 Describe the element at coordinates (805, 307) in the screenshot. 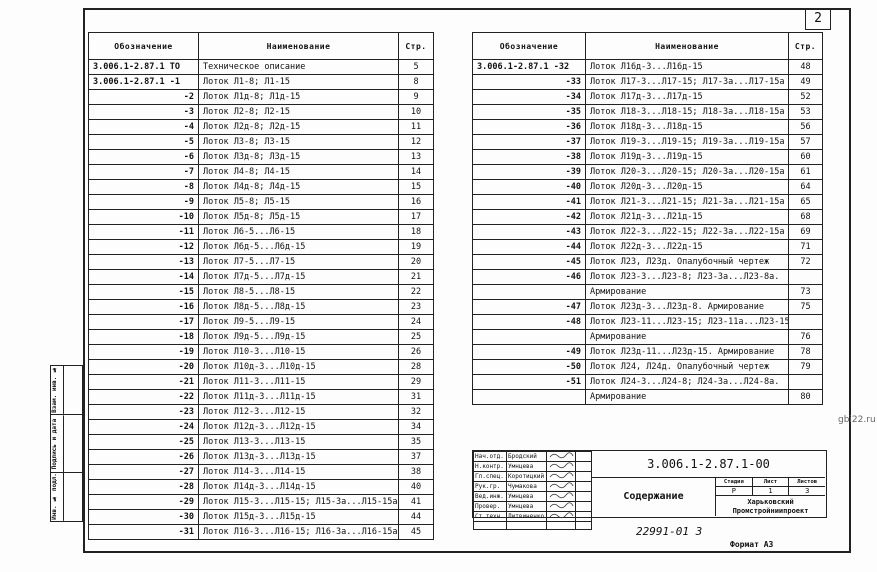

I see `cell-page: 75` at that location.